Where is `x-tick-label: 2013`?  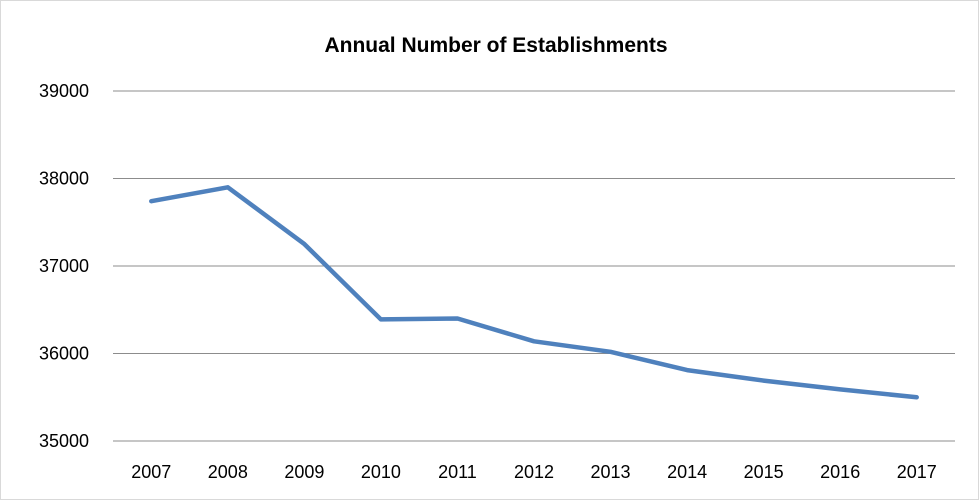
x-tick-label: 2013 is located at coordinates (611, 472).